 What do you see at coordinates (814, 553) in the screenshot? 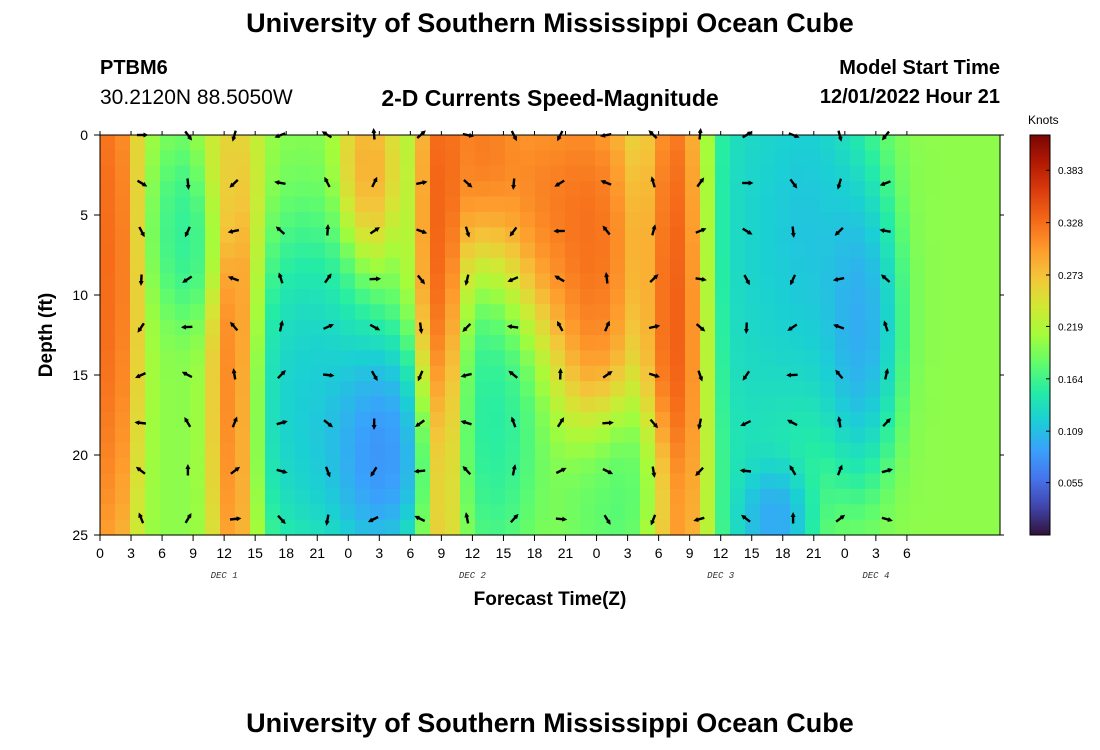
I see `x-tick-label: 21` at bounding box center [814, 553].